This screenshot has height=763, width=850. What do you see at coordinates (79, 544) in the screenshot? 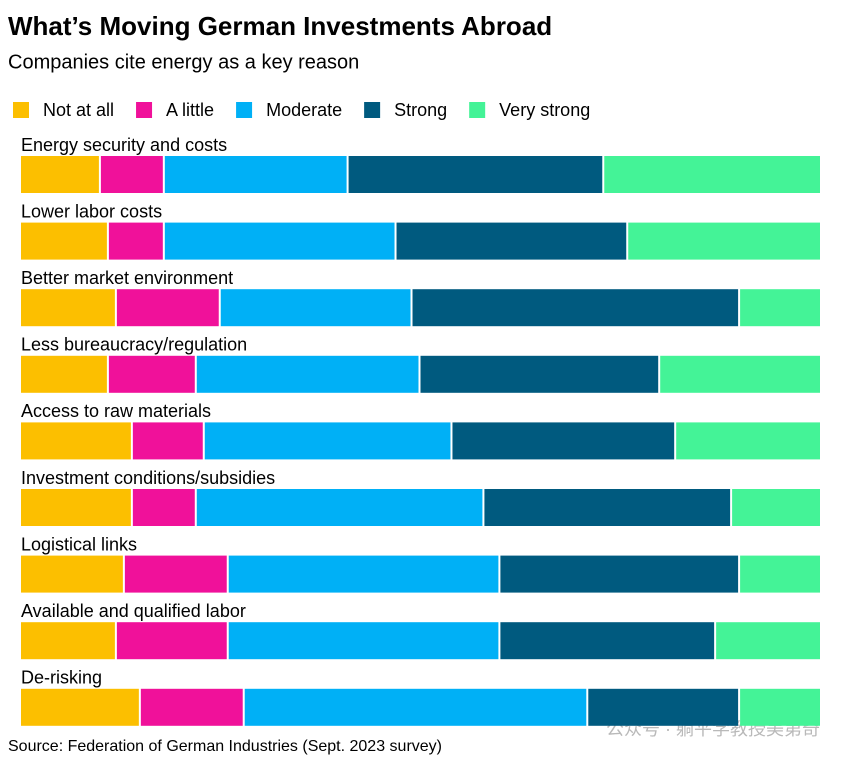
I see `row-label: Logistical links` at bounding box center [79, 544].